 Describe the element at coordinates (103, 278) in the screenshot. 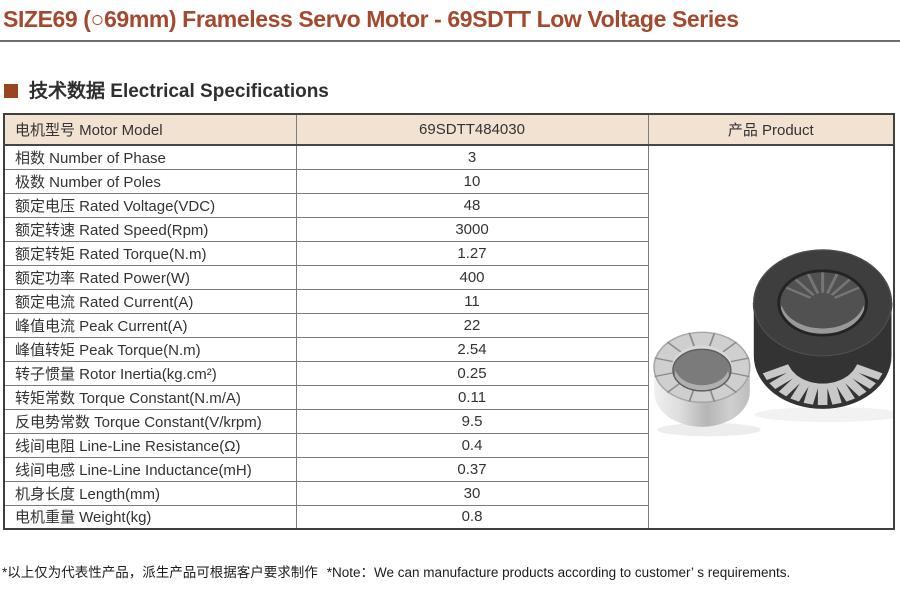

I see `spec-label: 额定功率 Rated Power(W)` at that location.